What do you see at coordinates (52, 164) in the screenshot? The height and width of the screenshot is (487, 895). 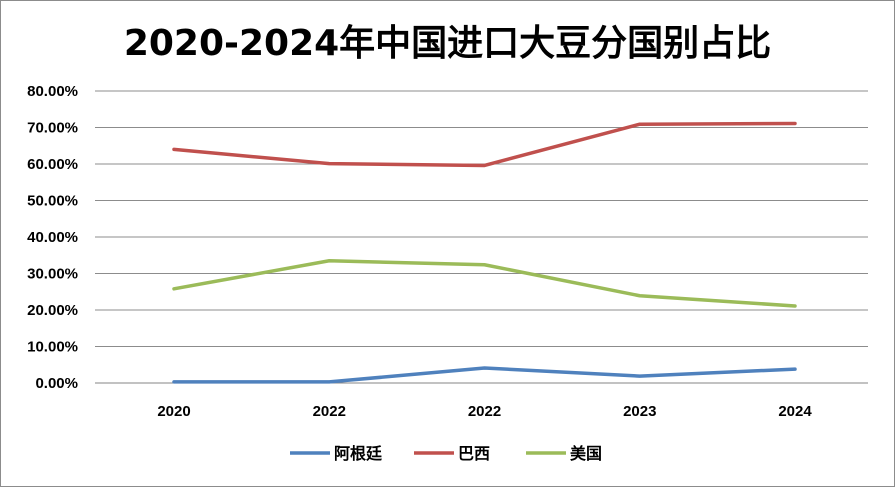 I see `y-tick-label: 60.00%` at bounding box center [52, 164].